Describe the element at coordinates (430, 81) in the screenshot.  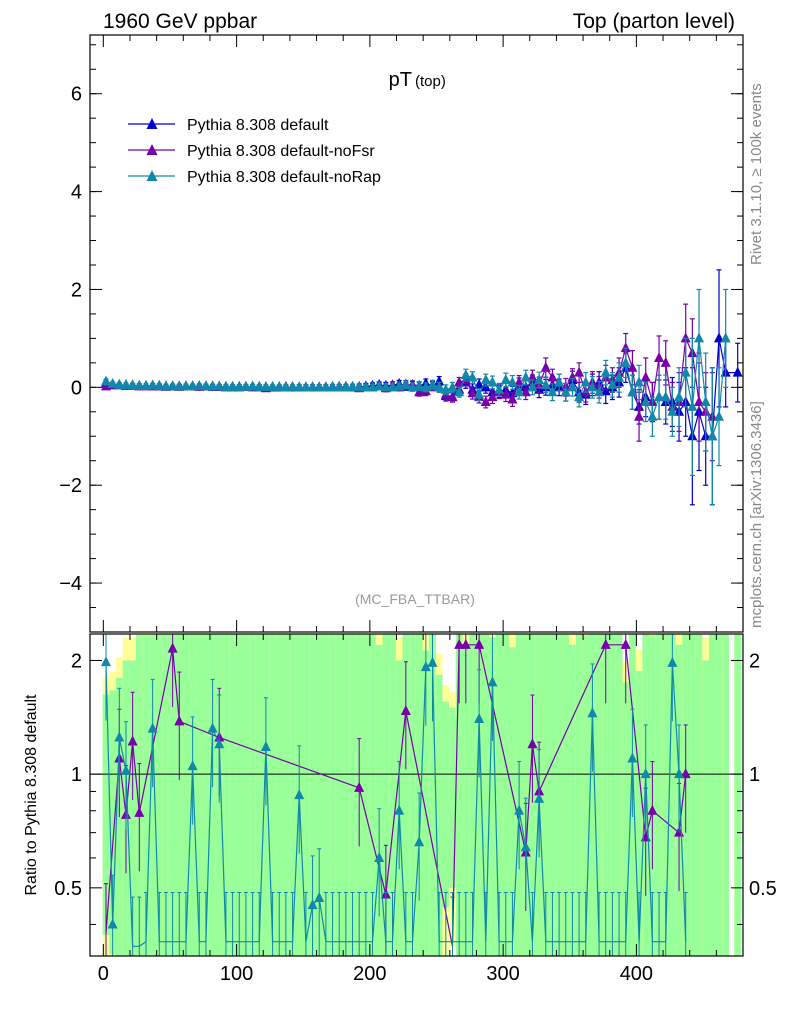
I see `plot-title-sub: (top)` at that location.